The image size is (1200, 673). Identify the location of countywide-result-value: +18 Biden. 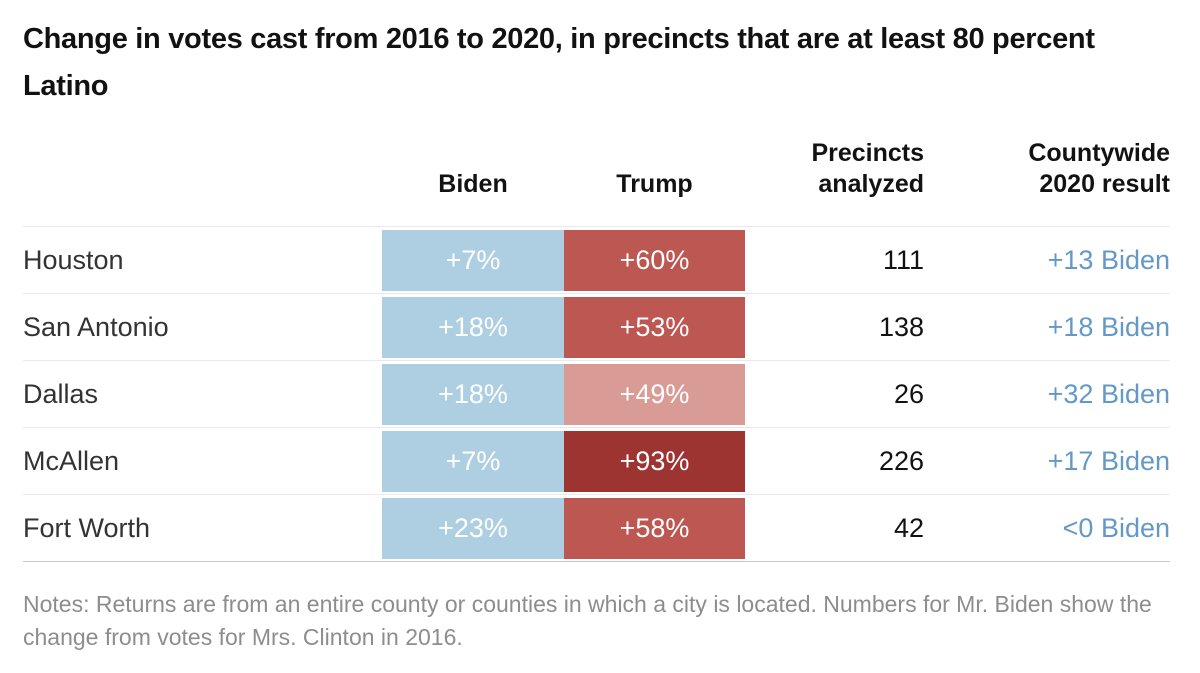
(1108, 326).